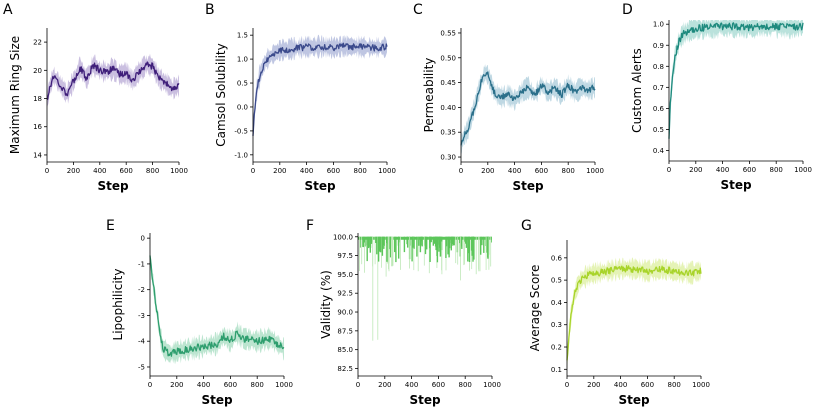 The image size is (813, 409). Describe the element at coordinates (526, 226) in the screenshot. I see `panel-label: G` at that location.